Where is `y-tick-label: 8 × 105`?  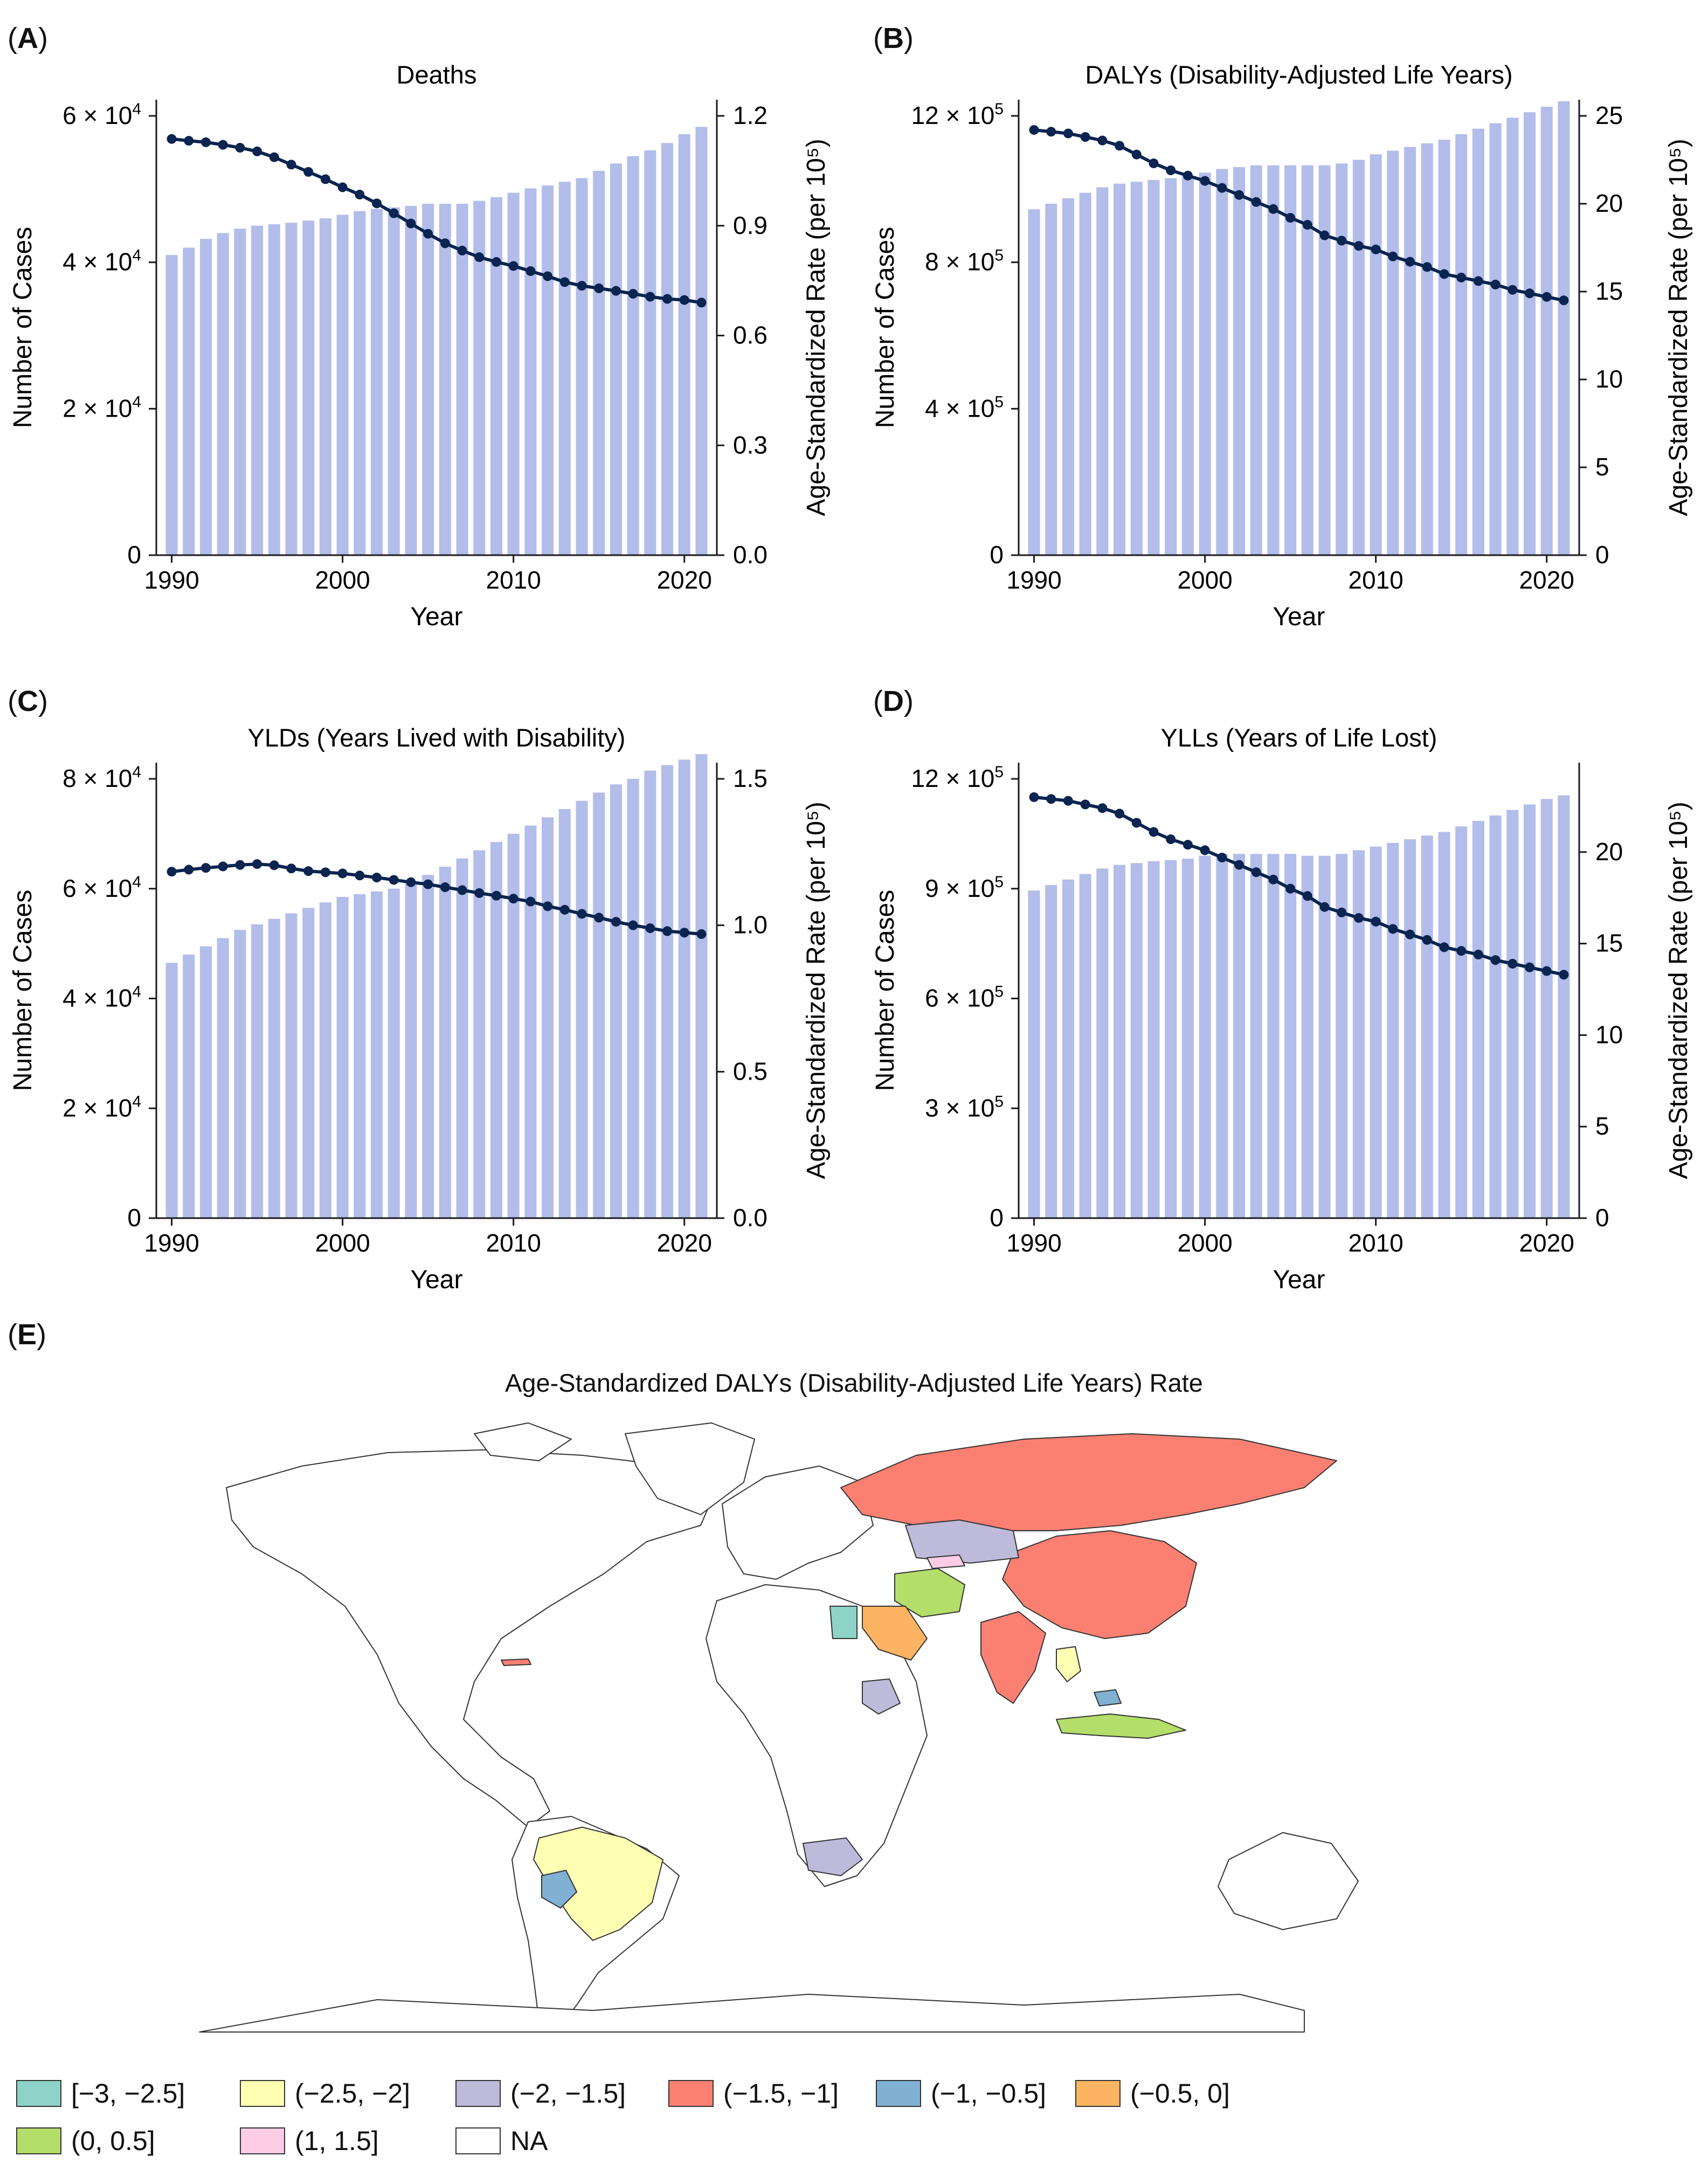
y-tick-label: 8 × 105 is located at coordinates (964, 261).